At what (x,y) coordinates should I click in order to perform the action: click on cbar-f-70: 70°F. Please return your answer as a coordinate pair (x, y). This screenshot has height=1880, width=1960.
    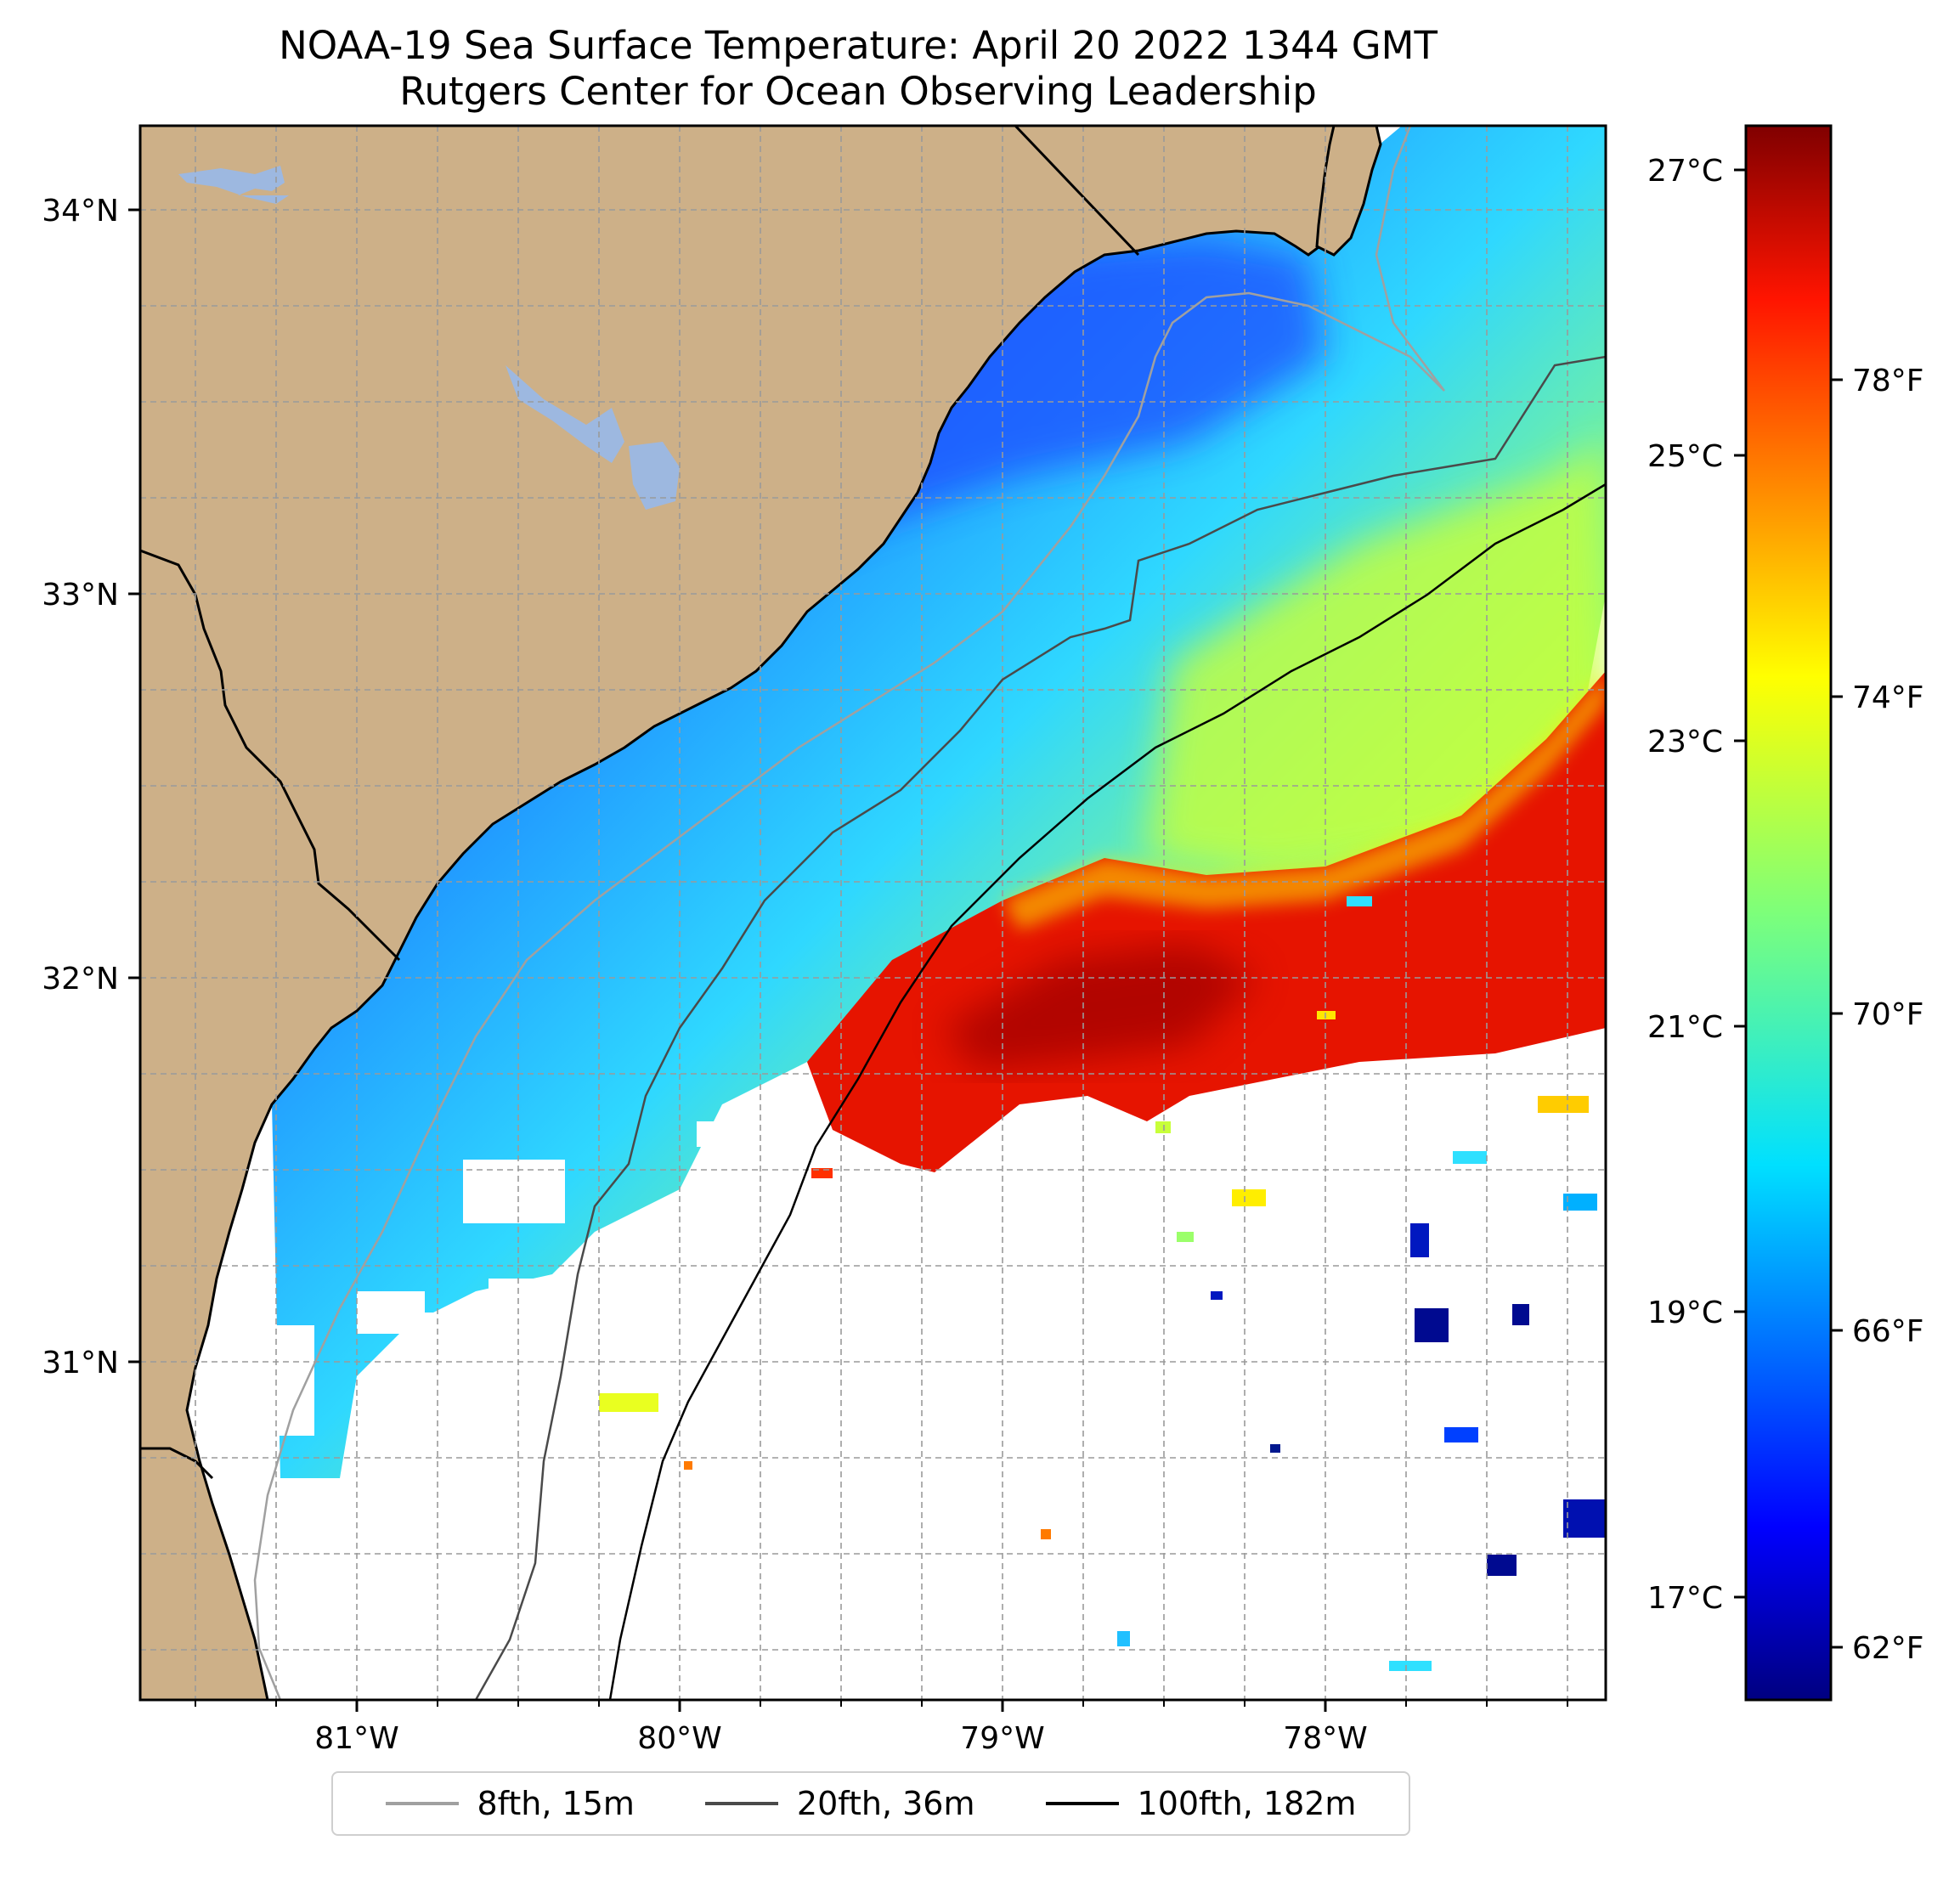
    Looking at the image, I should click on (1888, 1015).